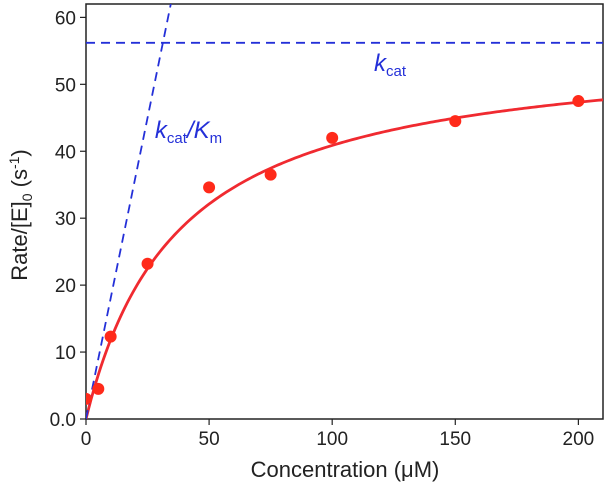 The height and width of the screenshot is (488, 606). I want to click on x-tick-label: 0, so click(86, 439).